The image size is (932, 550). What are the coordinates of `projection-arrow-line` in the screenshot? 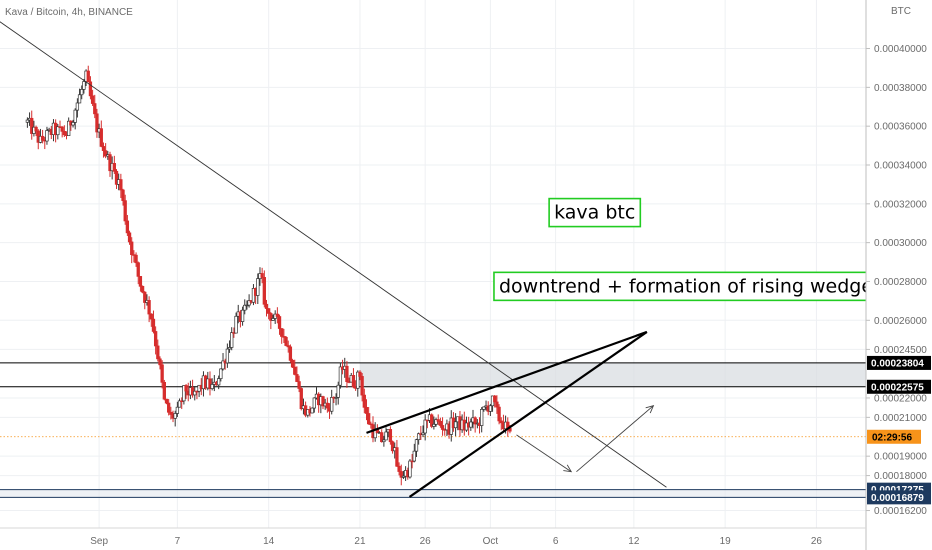 It's located at (544, 453).